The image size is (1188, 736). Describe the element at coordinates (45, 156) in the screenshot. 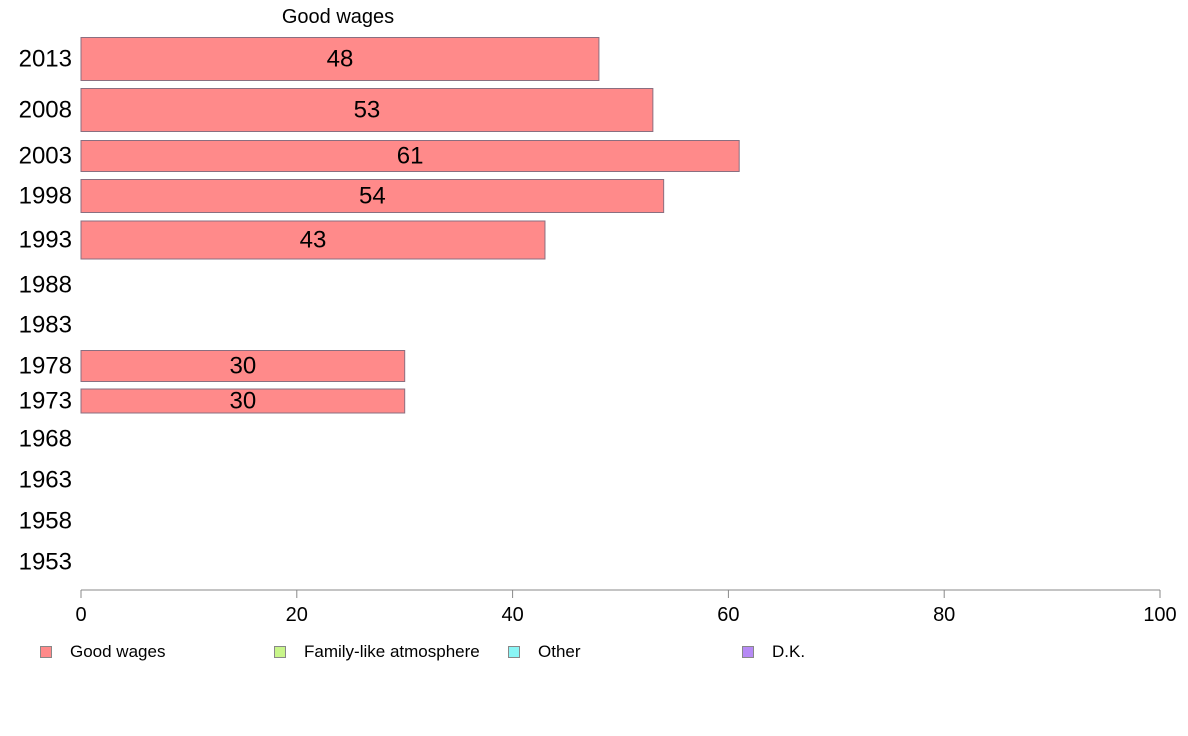

I see `category-label-2003: 2003` at that location.